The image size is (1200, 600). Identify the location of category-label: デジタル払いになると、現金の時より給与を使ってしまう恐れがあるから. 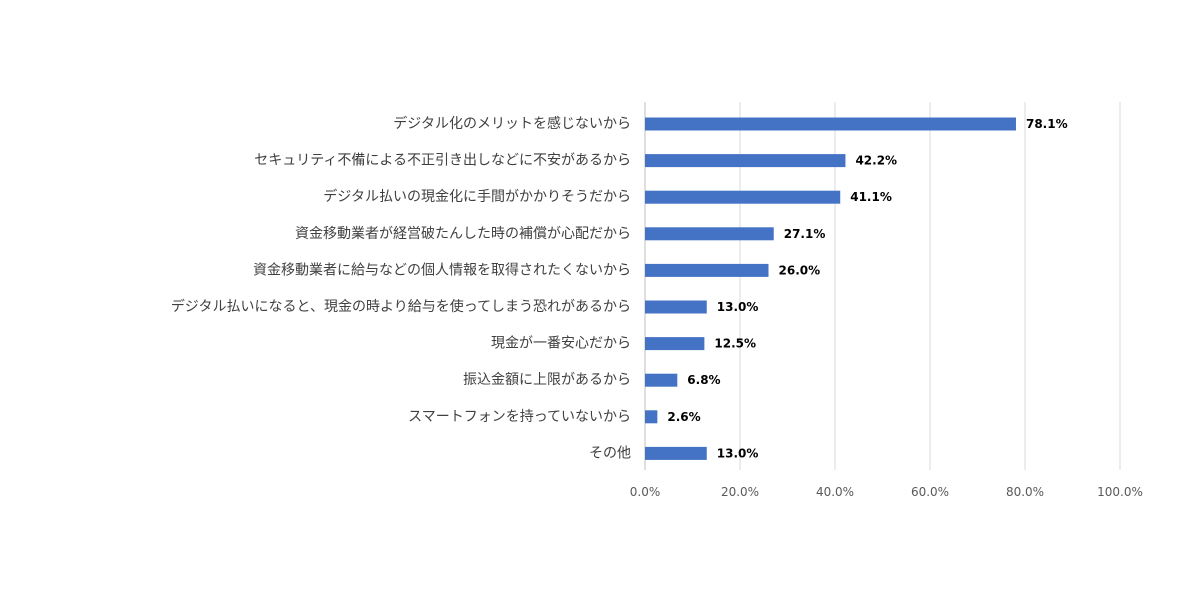
(401, 306).